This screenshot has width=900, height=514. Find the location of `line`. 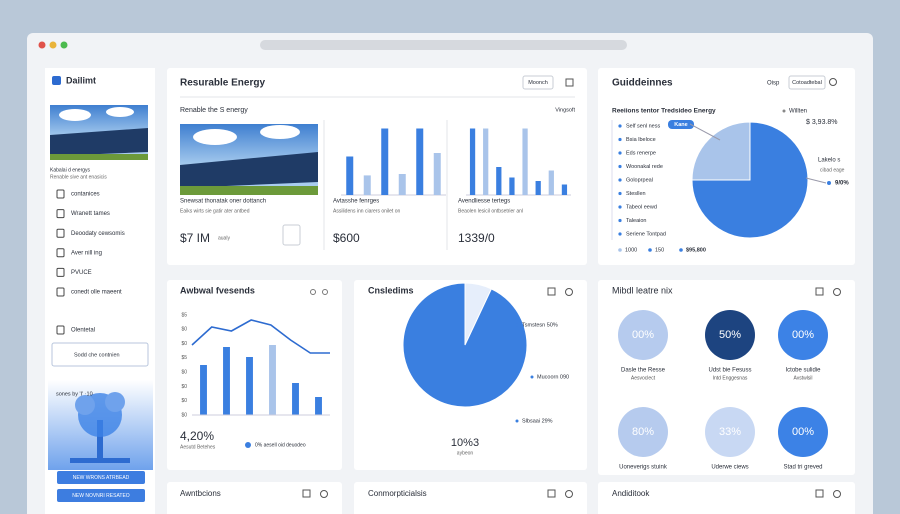

line is located at coordinates (260, 336).